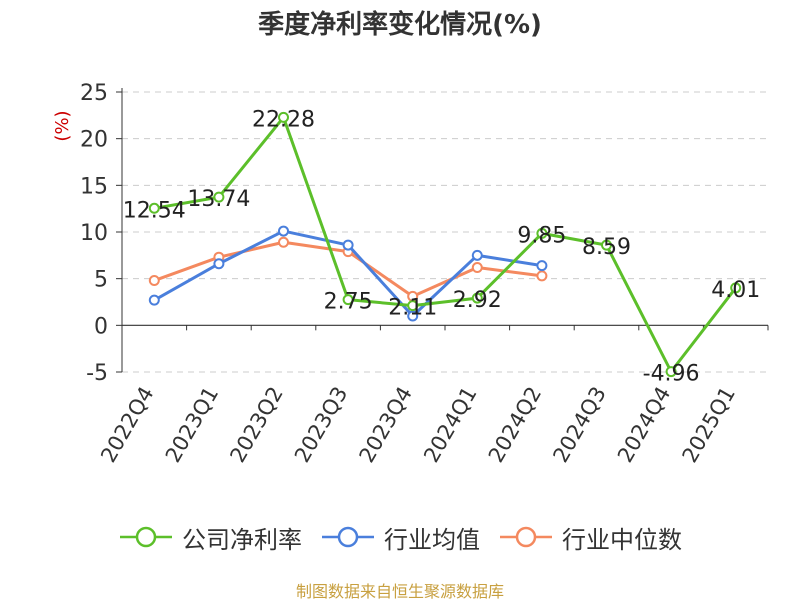  I want to click on x-tick-label: 2022Q4, so click(127, 425).